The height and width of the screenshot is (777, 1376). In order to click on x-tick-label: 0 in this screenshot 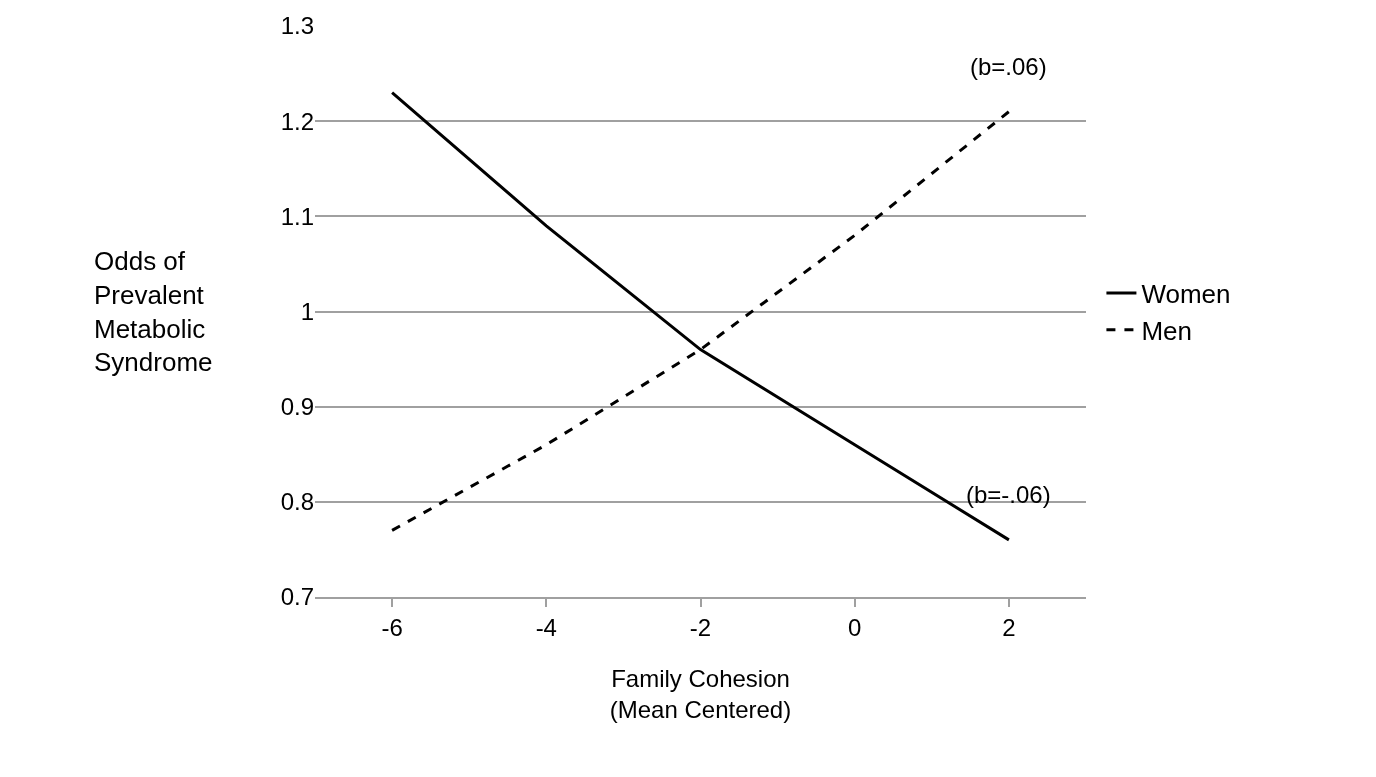, I will do `click(855, 627)`.